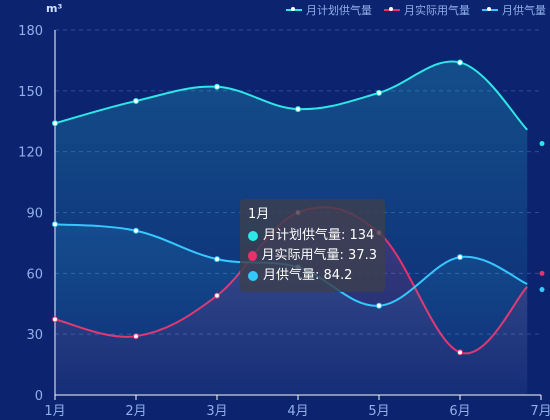 The height and width of the screenshot is (420, 550). Describe the element at coordinates (437, 10) in the screenshot. I see `legend-label-actual: 月实际用气量` at that location.